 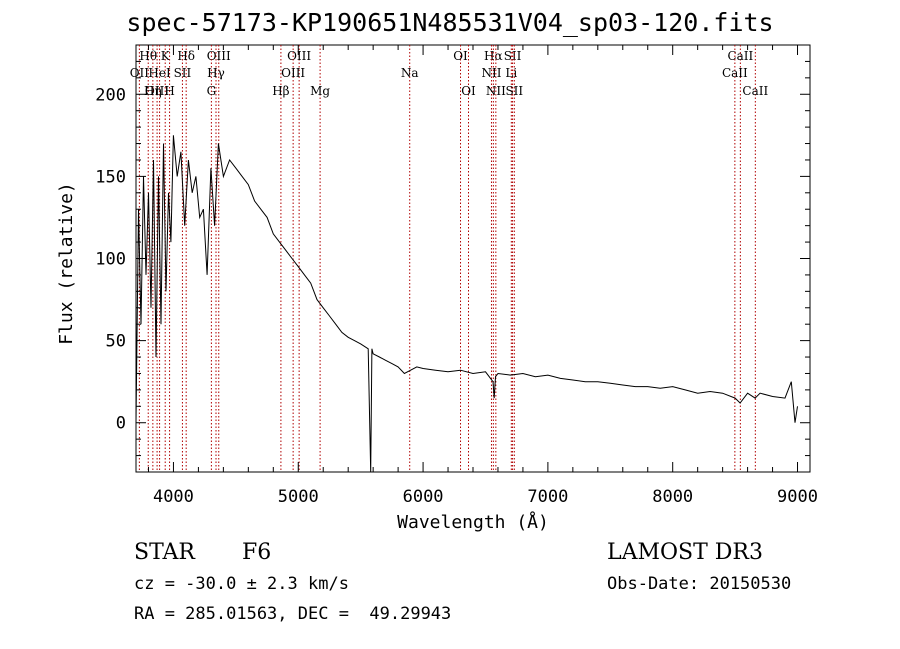 What do you see at coordinates (173, 497) in the screenshot?
I see `x-tick-label: 4000` at bounding box center [173, 497].